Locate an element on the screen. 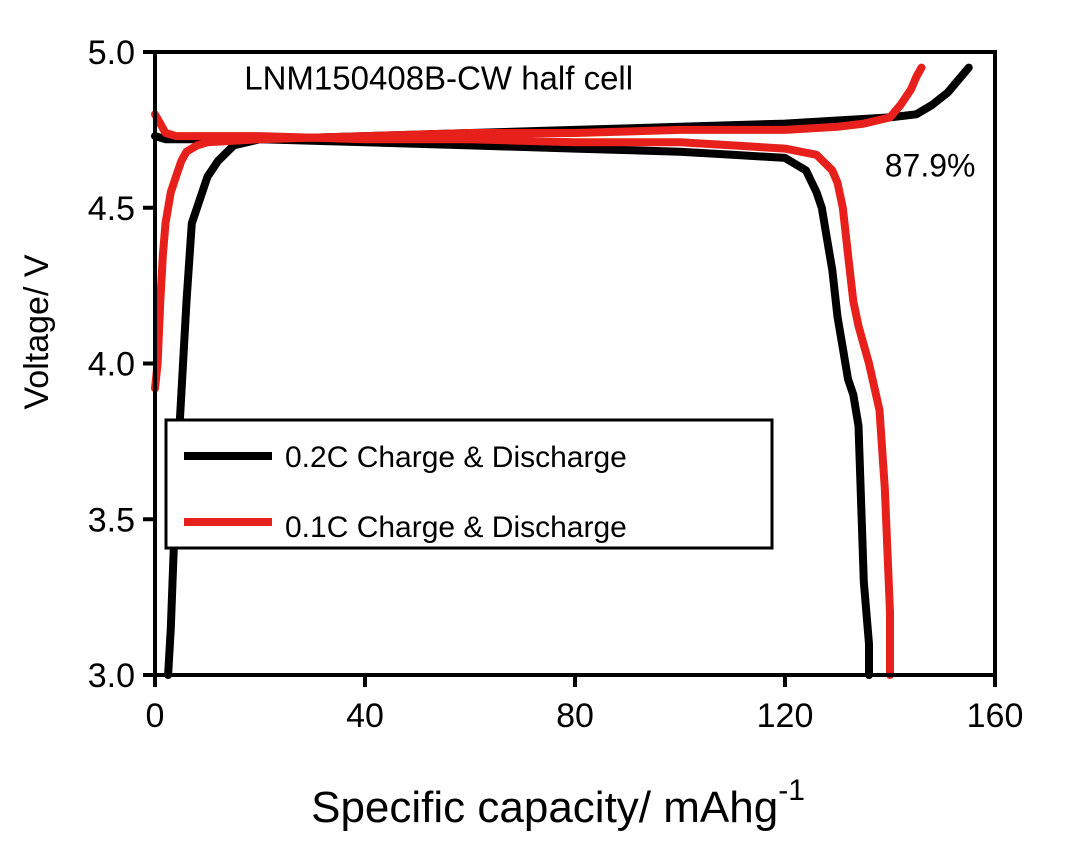  legend-label-0-2c: 0.2C Charge & Discharge is located at coordinates (456, 457).